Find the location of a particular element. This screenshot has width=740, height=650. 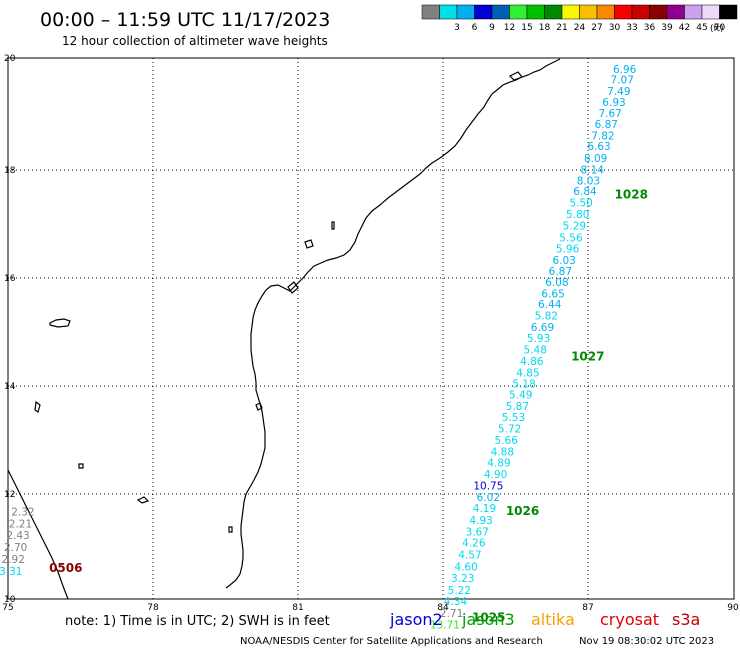

wave-height-label: 4.88 is located at coordinates (502, 452).